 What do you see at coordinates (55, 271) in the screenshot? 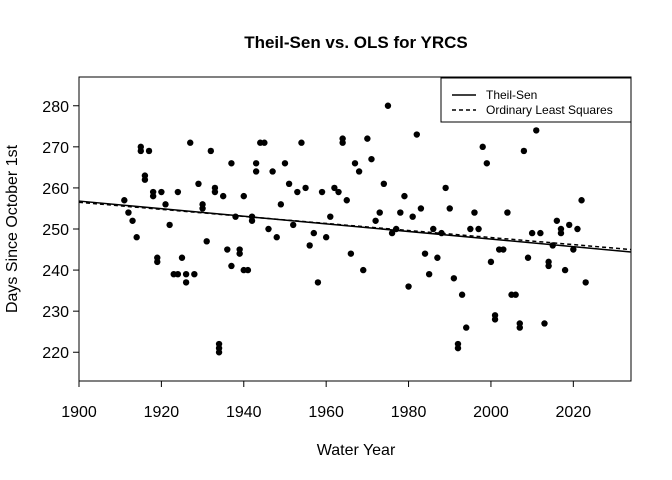
I see `y-tick-label: 240` at bounding box center [55, 271].